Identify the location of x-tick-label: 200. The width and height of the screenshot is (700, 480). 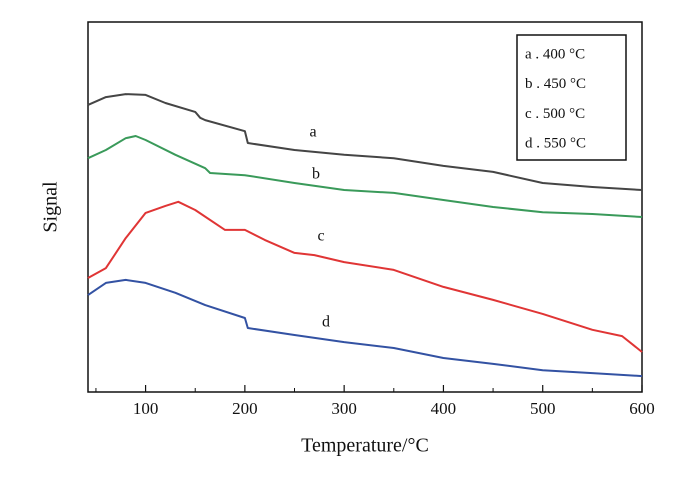
(245, 408).